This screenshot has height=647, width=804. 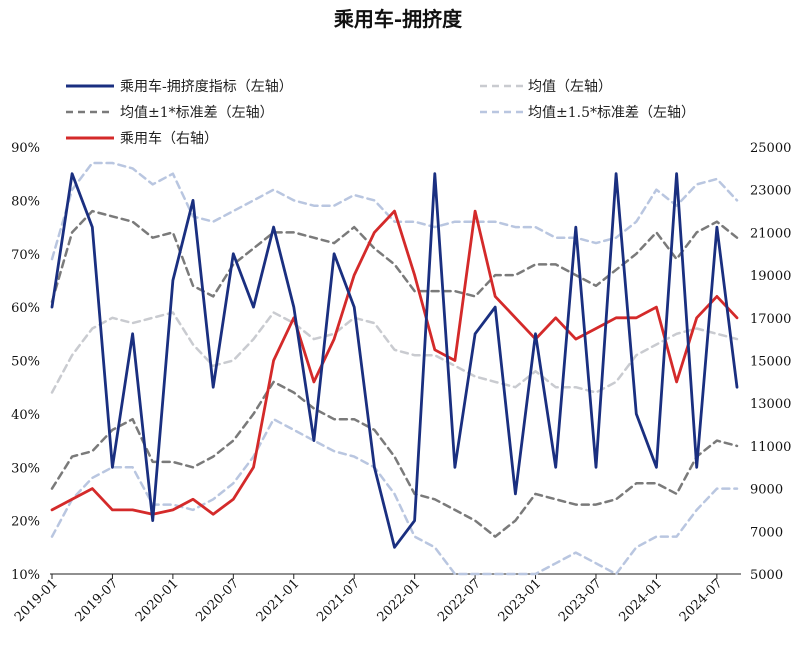 I want to click on y-left-tick-label: 50%, so click(x=25, y=362).